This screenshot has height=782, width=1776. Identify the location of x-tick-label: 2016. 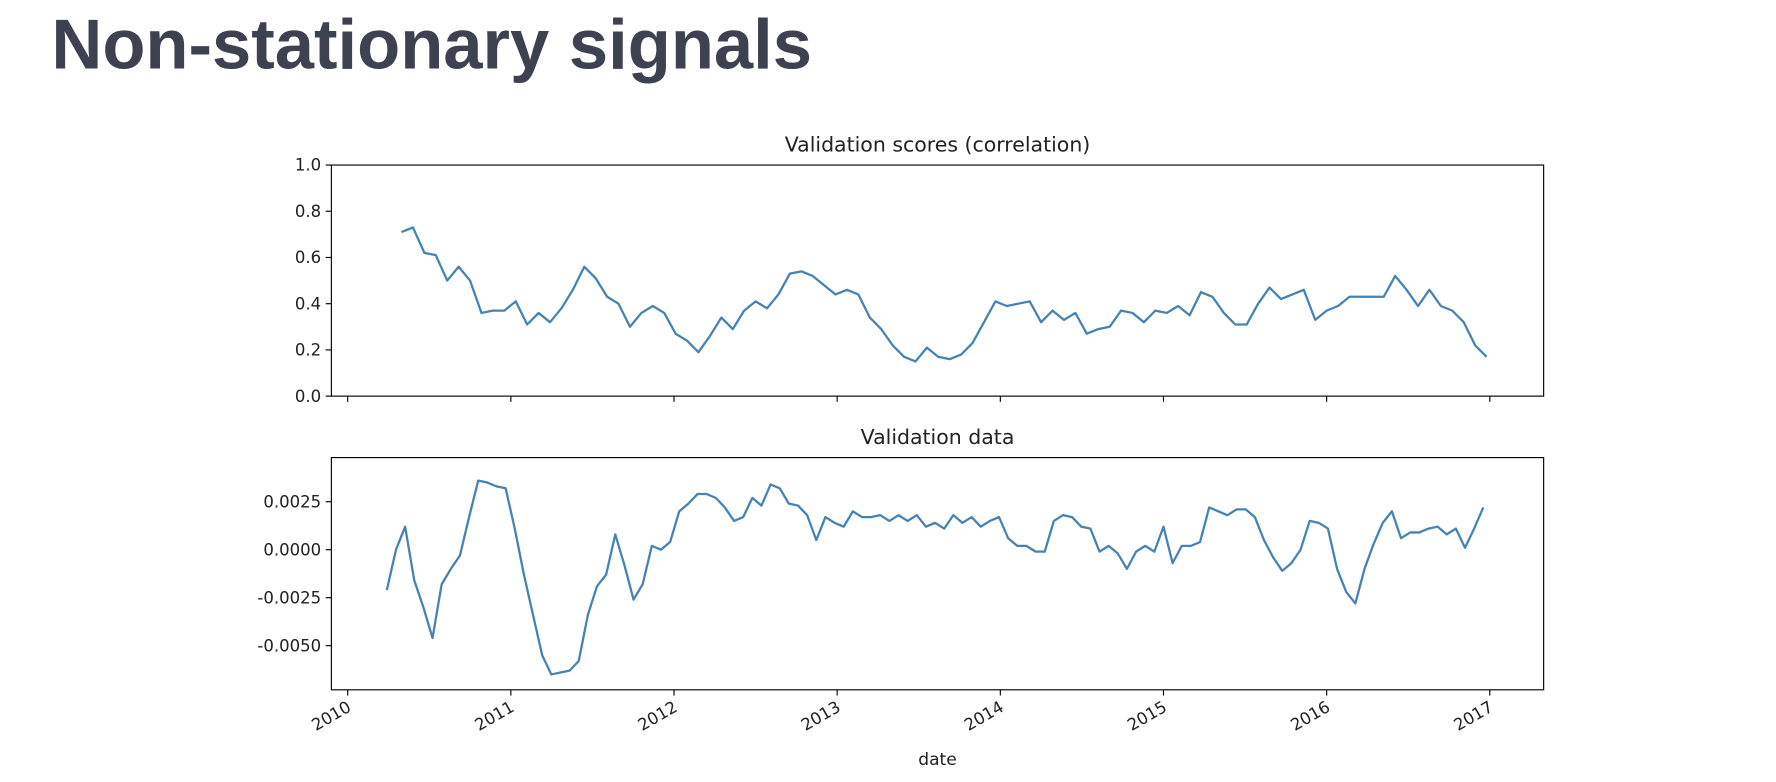
(1310, 715).